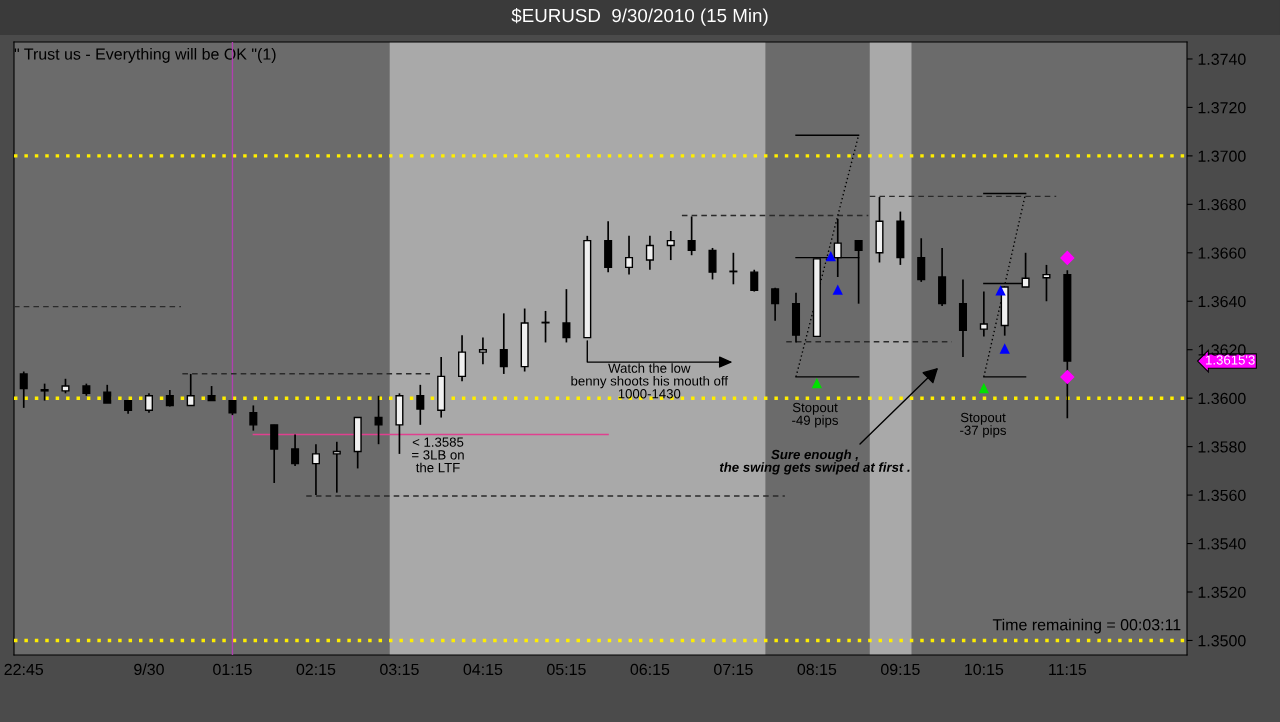  What do you see at coordinates (1222, 641) in the screenshot?
I see `y-tick-label: 1.3500` at bounding box center [1222, 641].